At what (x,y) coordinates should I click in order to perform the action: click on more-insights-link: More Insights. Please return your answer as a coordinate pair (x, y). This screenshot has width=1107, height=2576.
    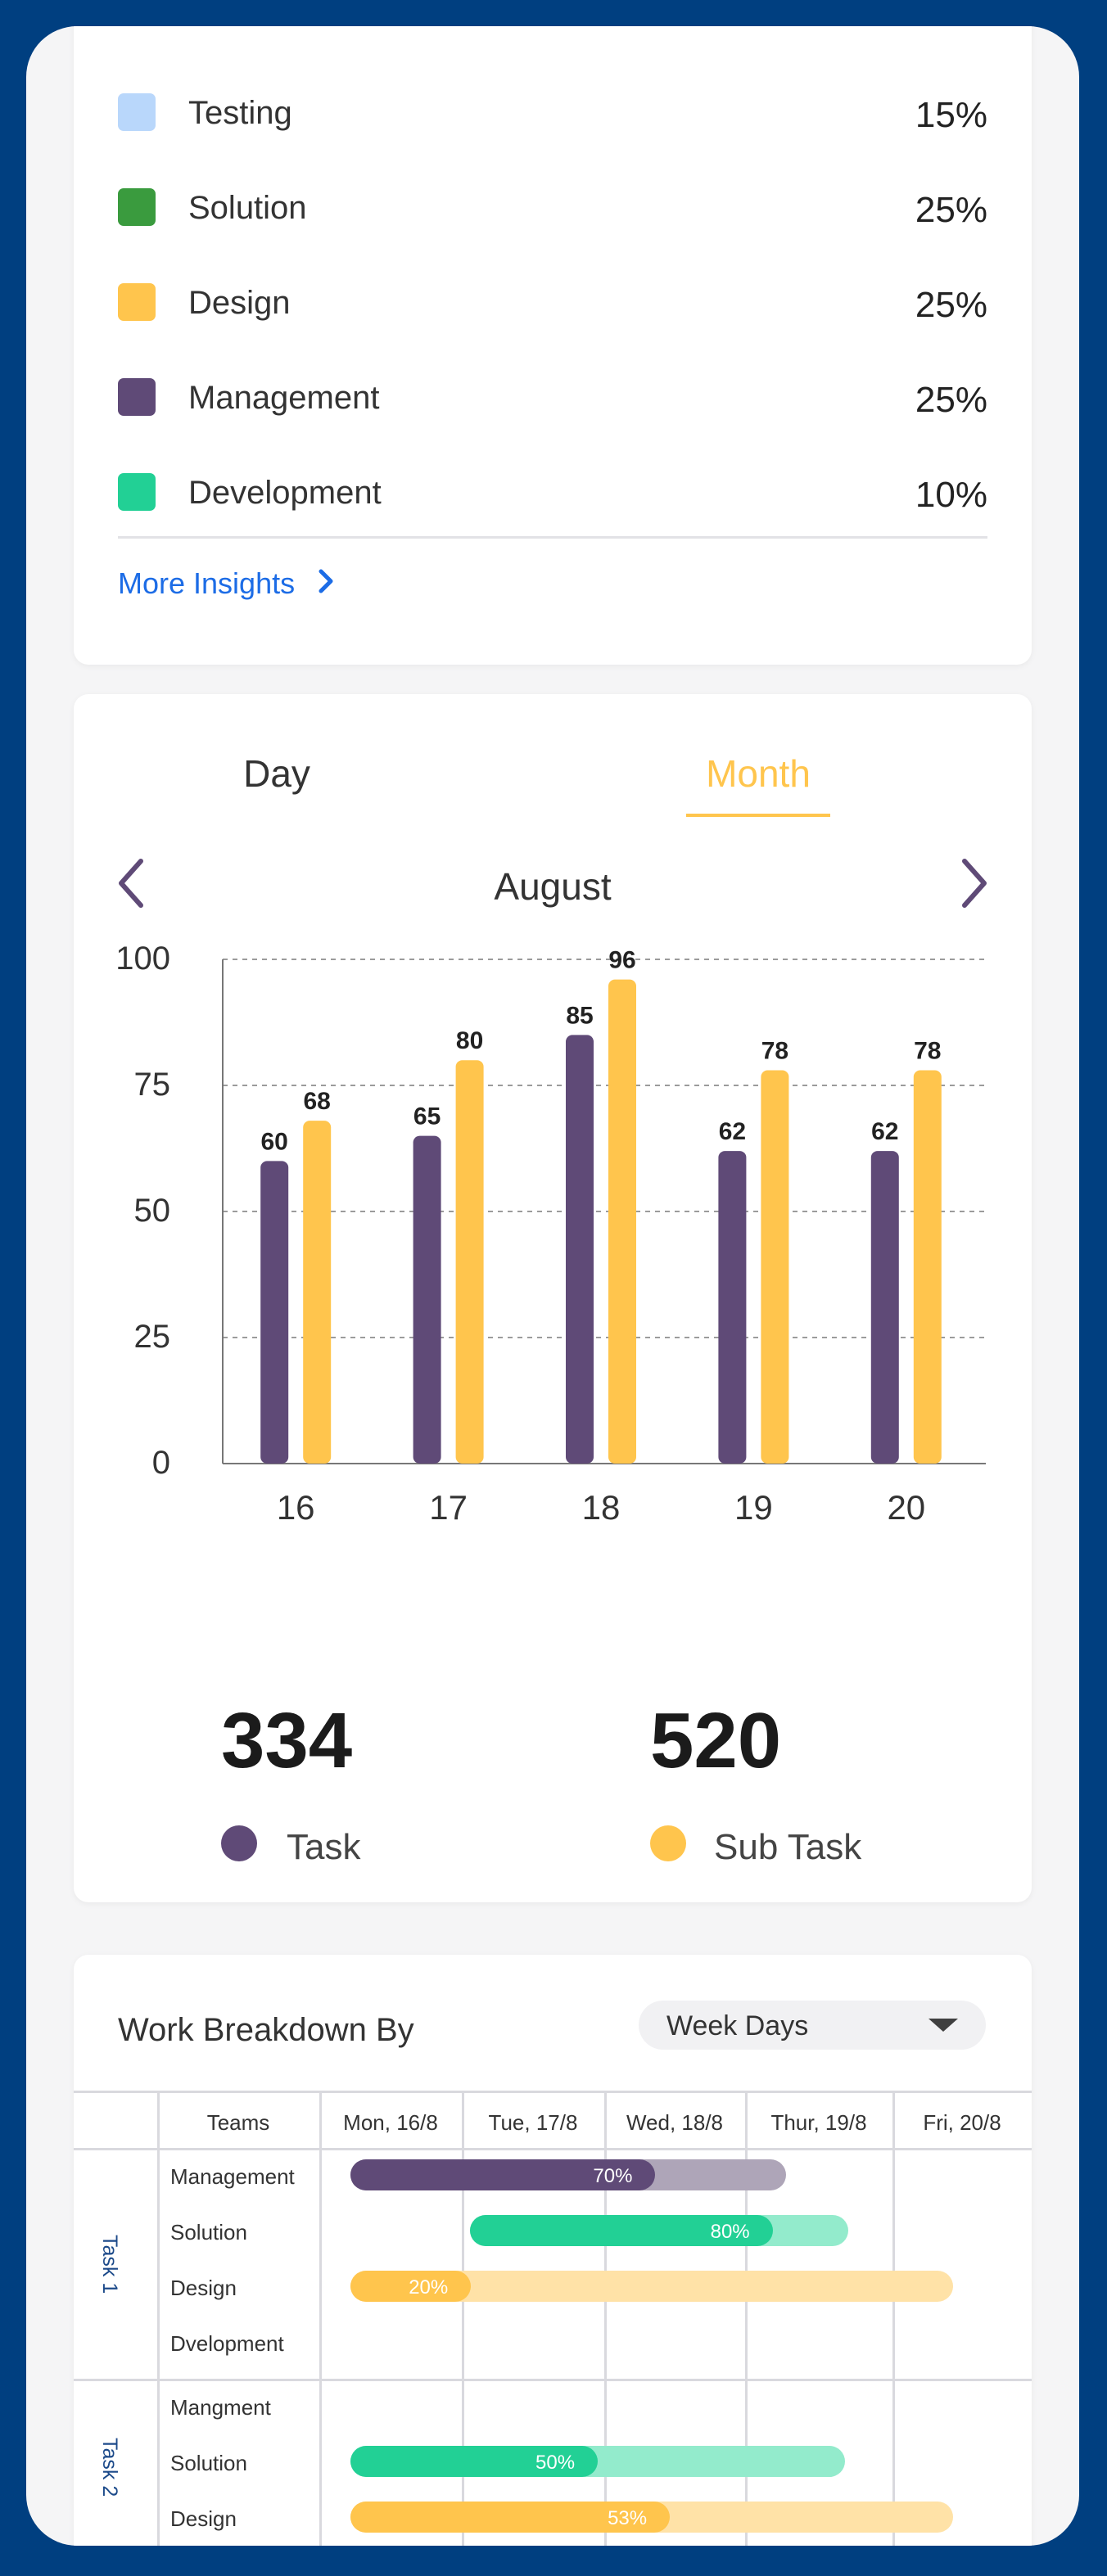
    Looking at the image, I should click on (226, 583).